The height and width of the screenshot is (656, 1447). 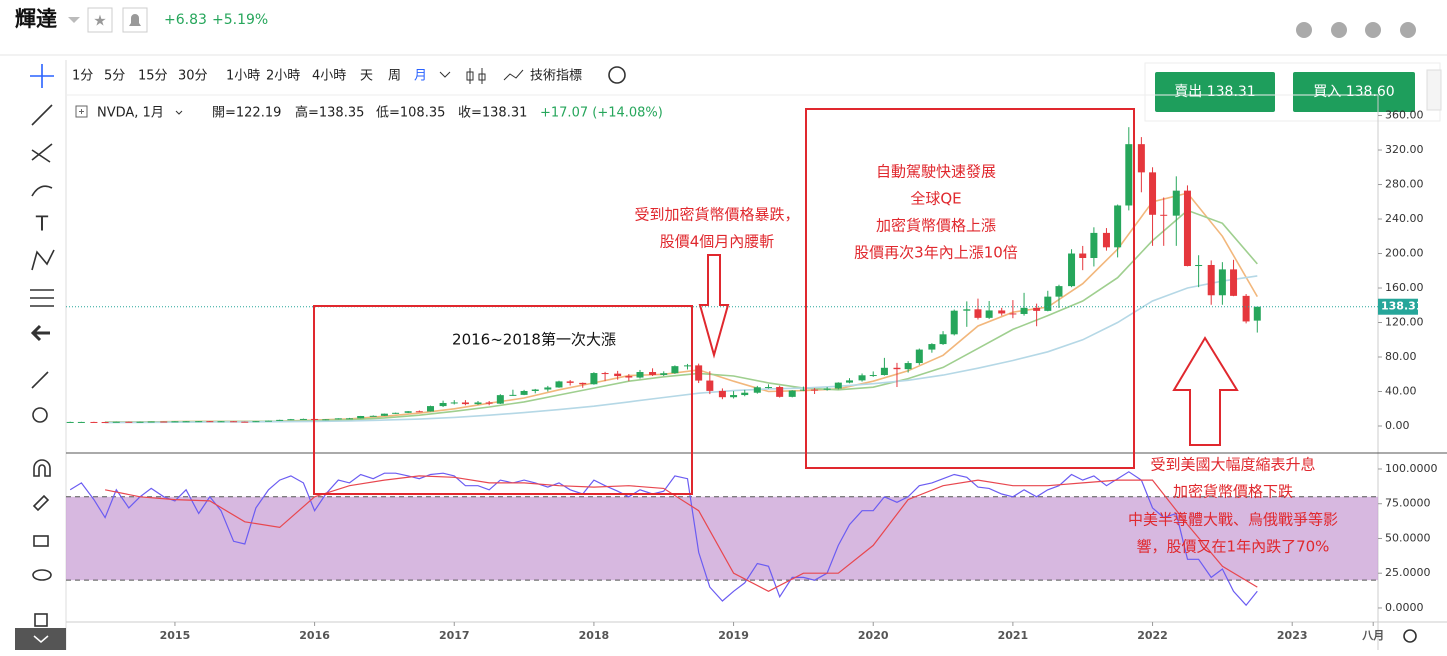 What do you see at coordinates (454, 635) in the screenshot?
I see `x-tick-label: 2017` at bounding box center [454, 635].